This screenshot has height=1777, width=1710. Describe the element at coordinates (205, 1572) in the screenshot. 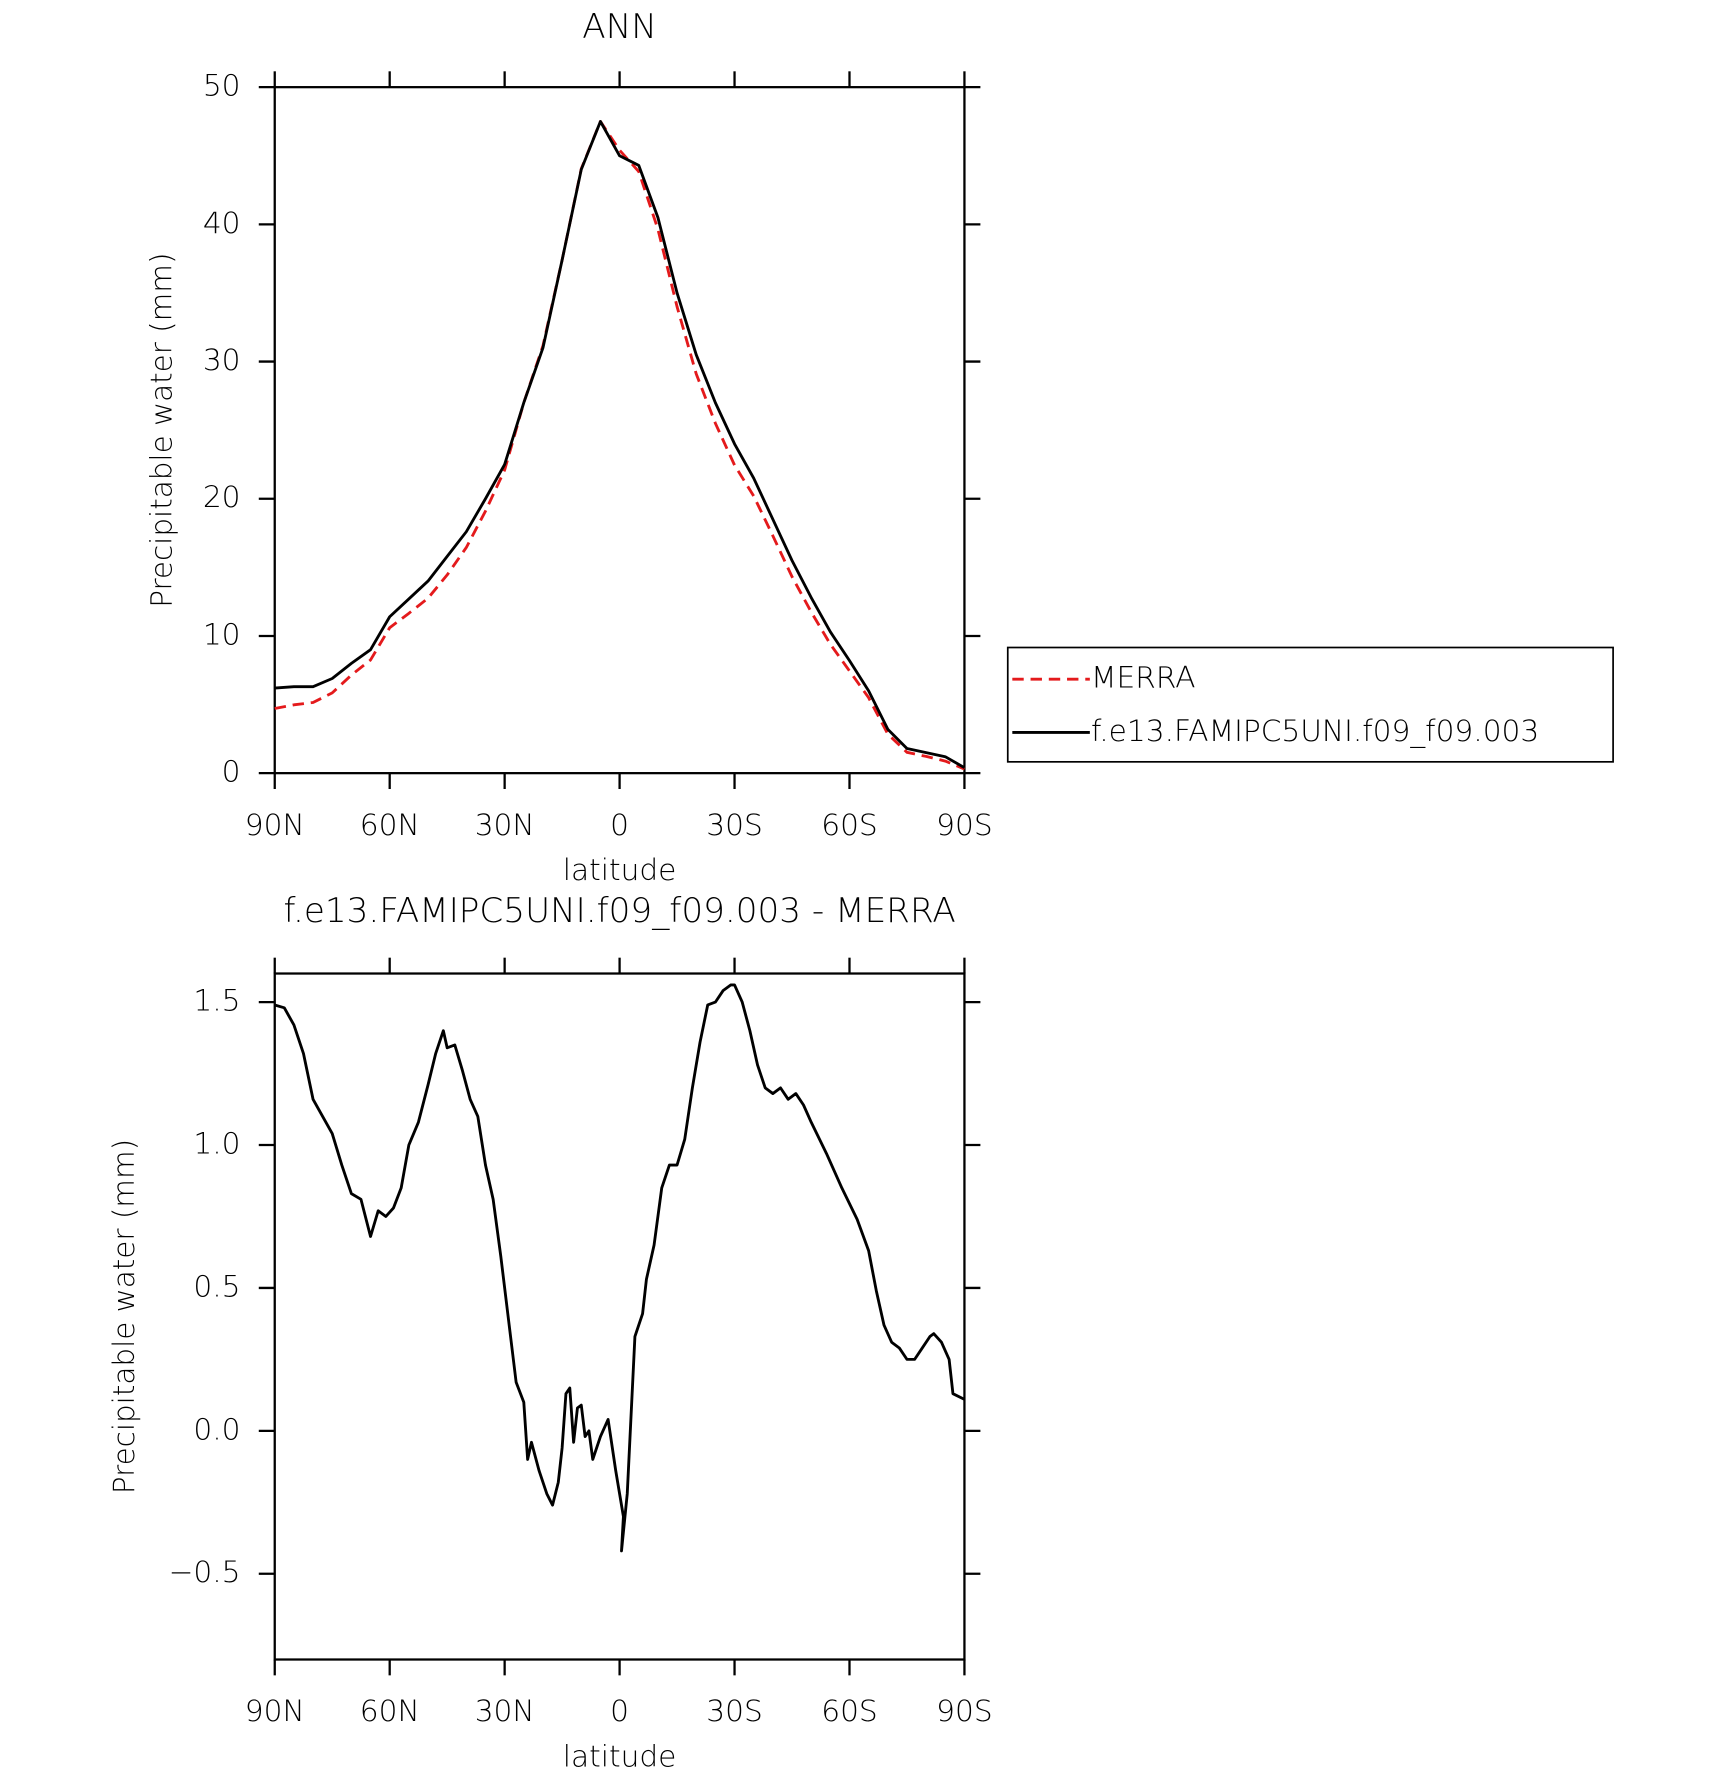

I see `y-tick-label: −0.5` at that location.